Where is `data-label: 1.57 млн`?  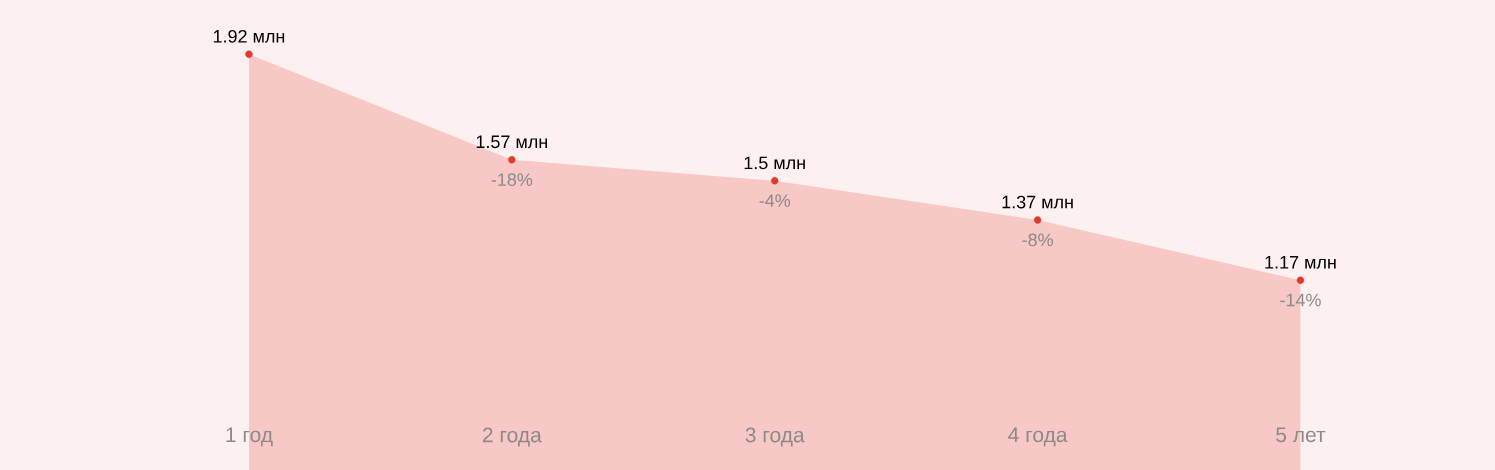 data-label: 1.57 млн is located at coordinates (511, 142).